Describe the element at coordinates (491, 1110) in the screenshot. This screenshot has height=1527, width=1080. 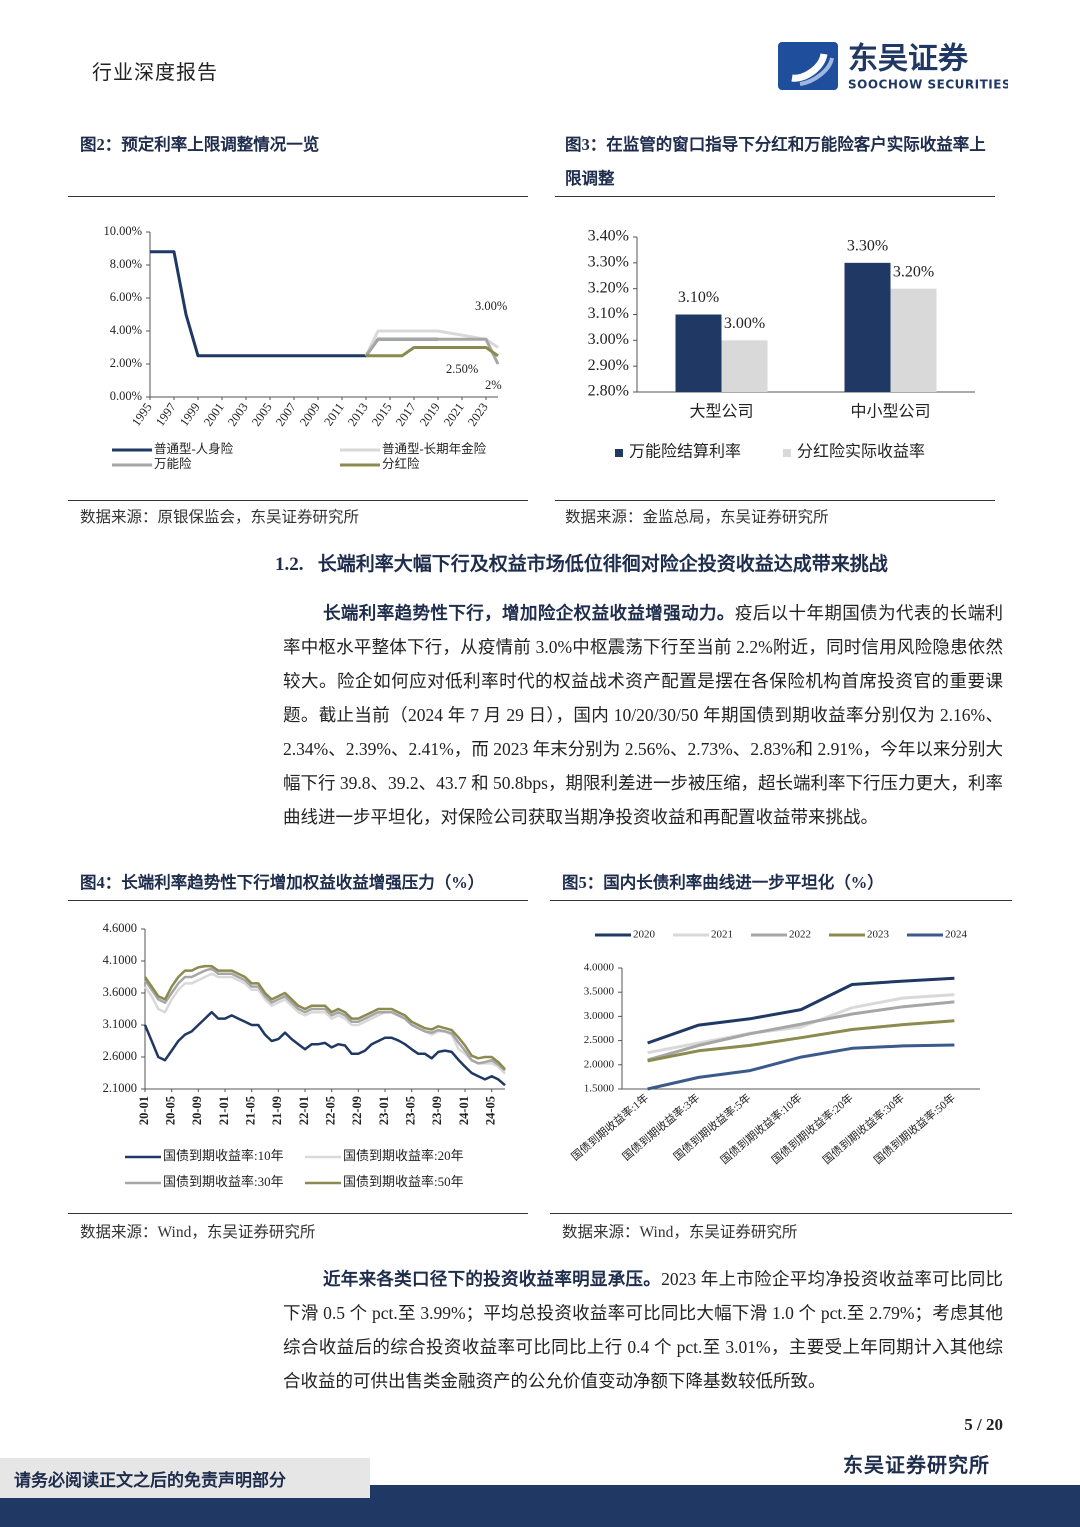
I see `x-tick-label: 24-05` at that location.